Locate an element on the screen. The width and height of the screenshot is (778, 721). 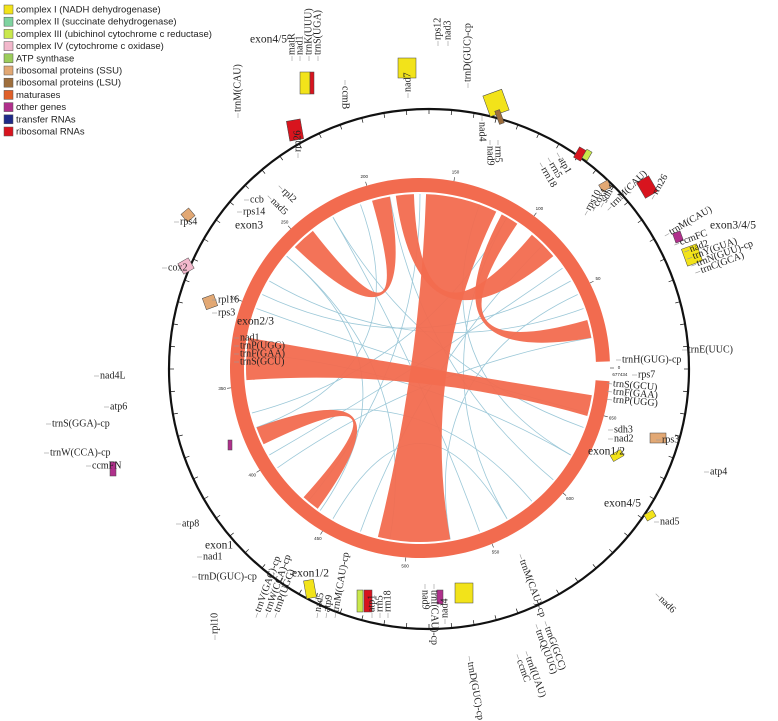
exon-label: exon1 is located at coordinates (219, 546).